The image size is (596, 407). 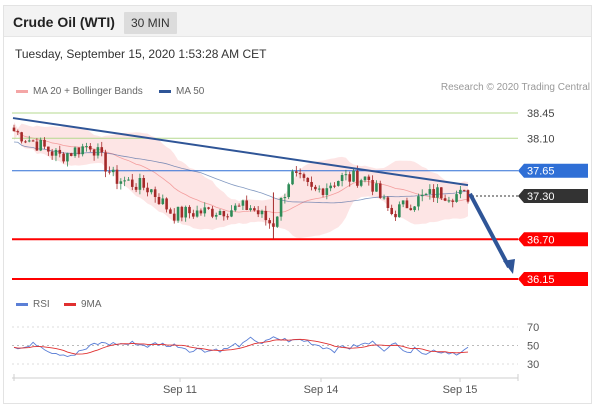 What do you see at coordinates (541, 114) in the screenshot?
I see `level-label: 38.45` at bounding box center [541, 114].